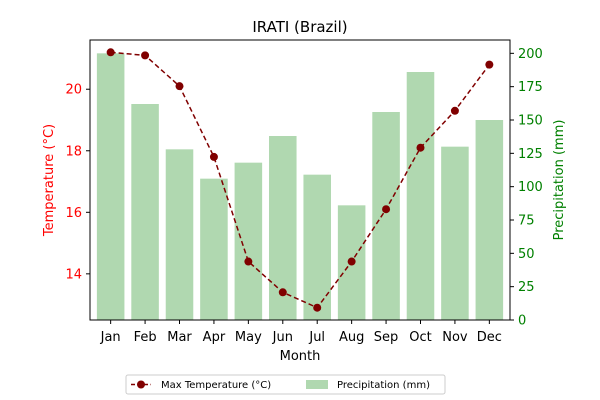 Image resolution: width=600 pixels, height=400 pixels. Describe the element at coordinates (141, 384) in the screenshot. I see `legend-marker-swatch` at that location.